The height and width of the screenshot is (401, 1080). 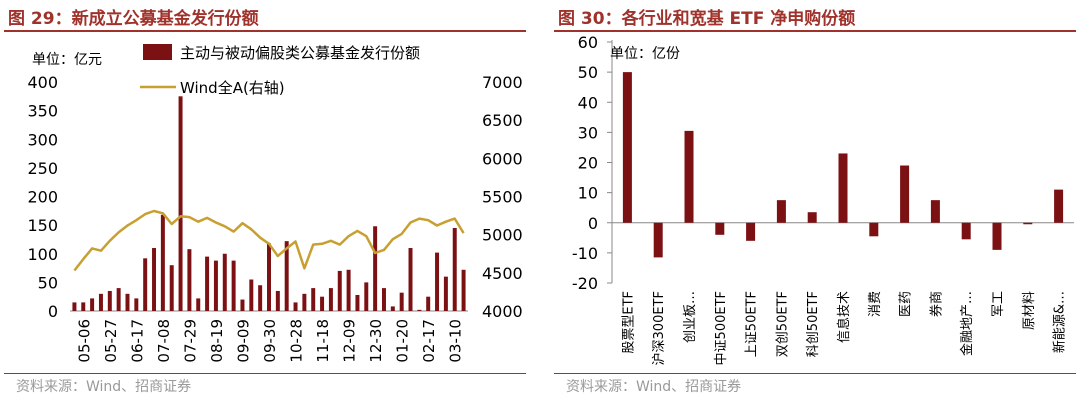 What do you see at coordinates (270, 341) in the screenshot?
I see `x-tick-label: 09-30` at bounding box center [270, 341].